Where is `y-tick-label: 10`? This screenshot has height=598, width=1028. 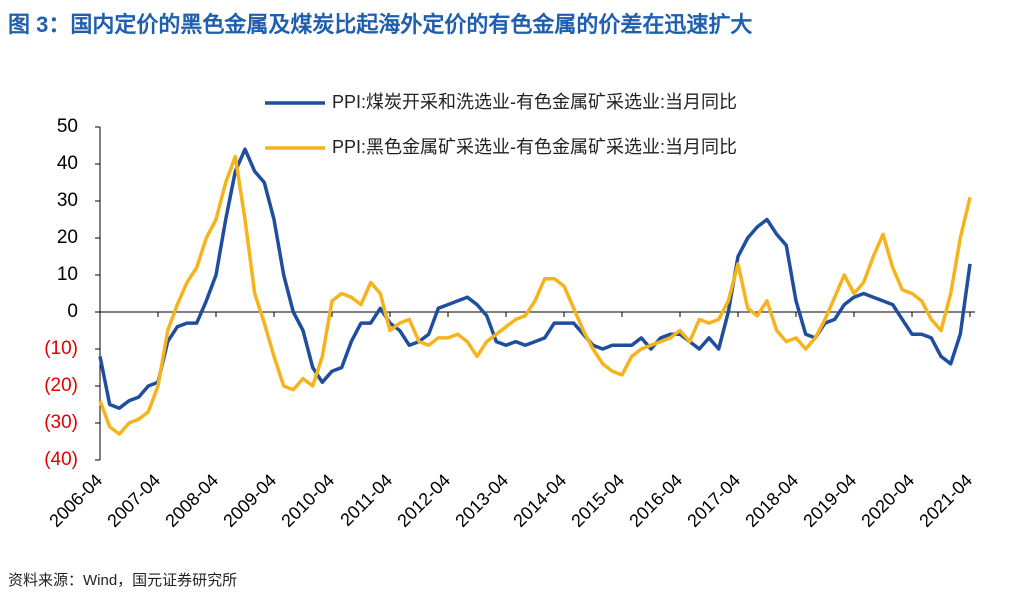 y-tick-label: 10 is located at coordinates (67, 274).